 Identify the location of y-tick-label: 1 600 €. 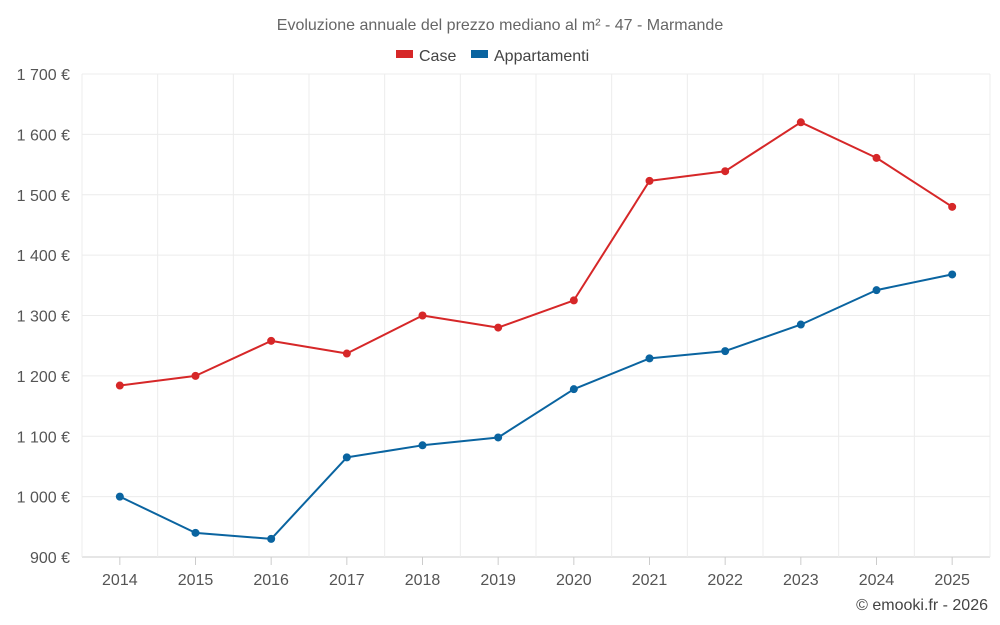
(43, 135).